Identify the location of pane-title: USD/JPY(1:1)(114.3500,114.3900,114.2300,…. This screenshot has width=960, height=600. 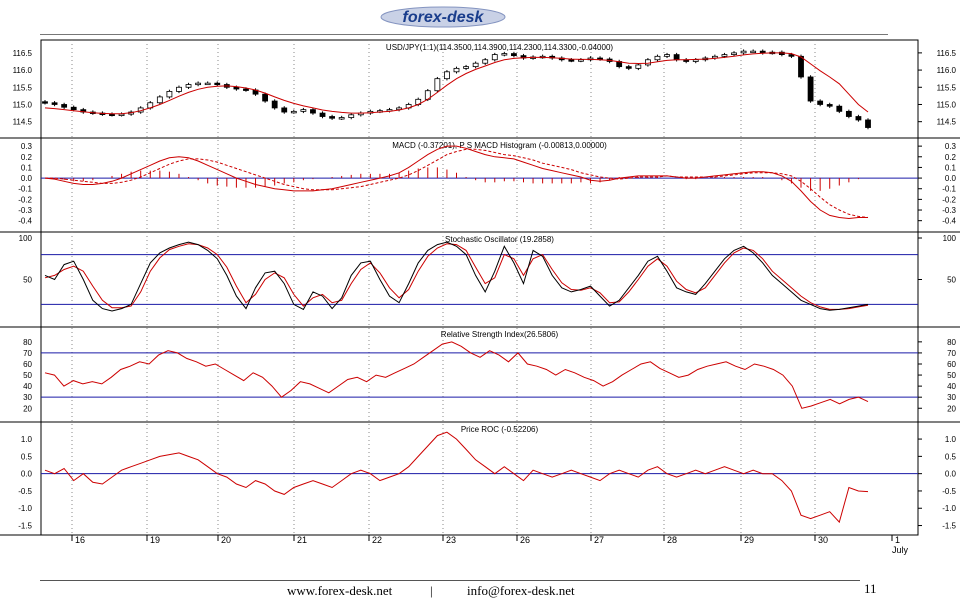
(499, 47).